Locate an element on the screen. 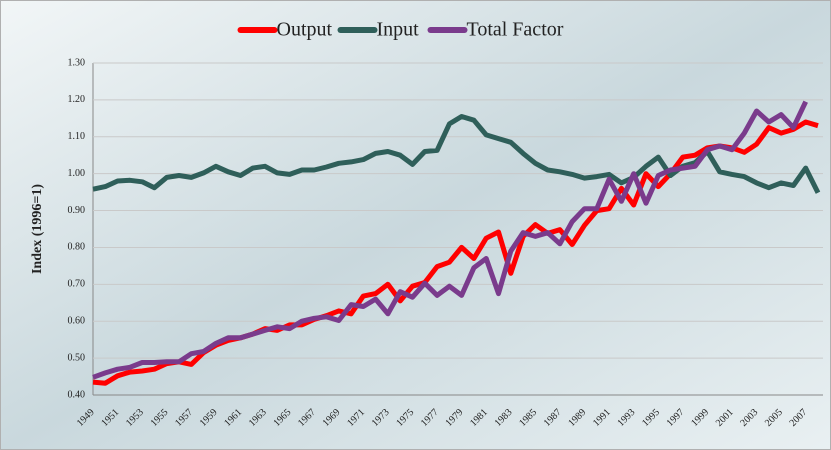  y-tick-label: 0.60 is located at coordinates (77, 321).